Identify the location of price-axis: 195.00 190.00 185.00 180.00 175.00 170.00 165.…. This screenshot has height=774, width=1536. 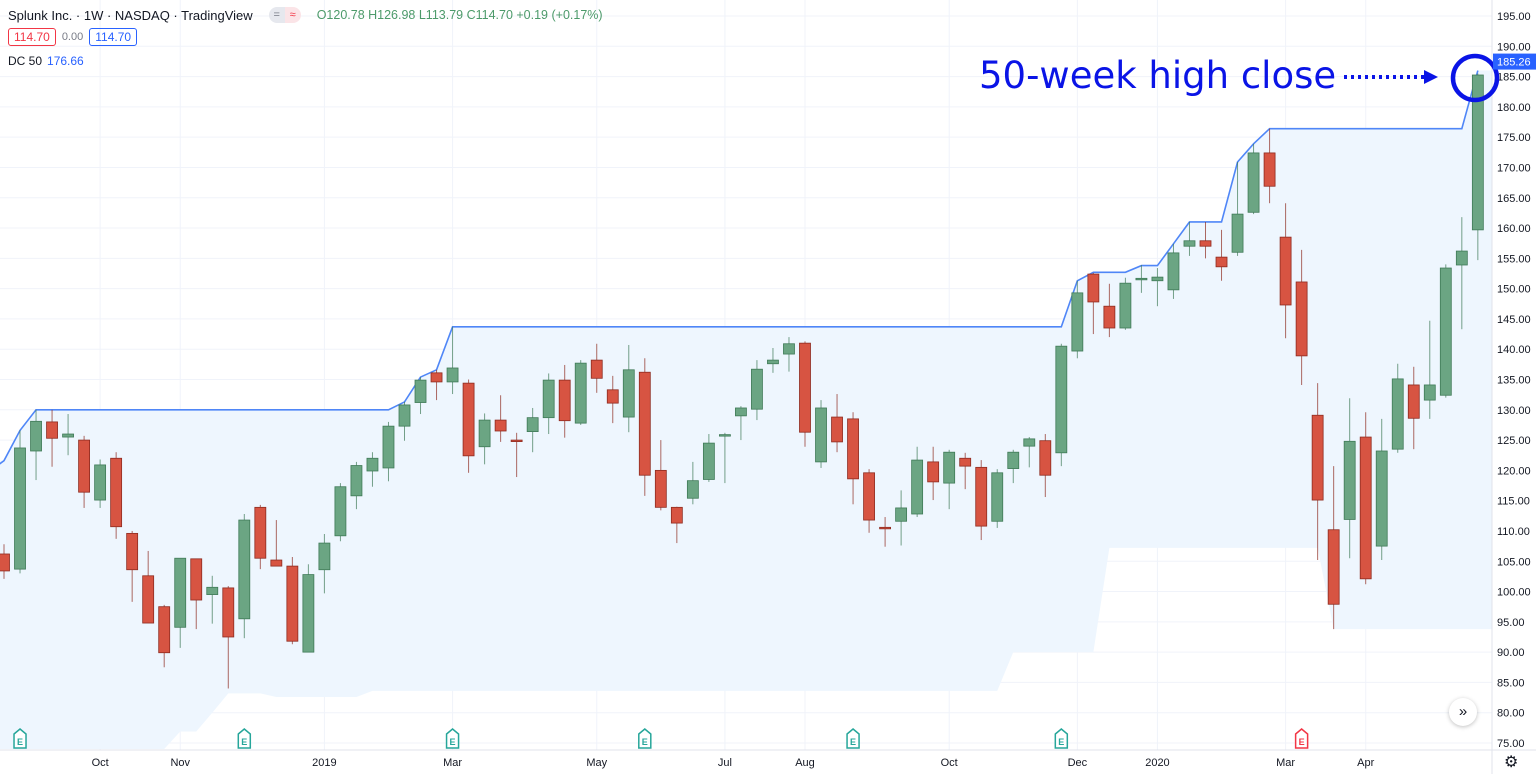
(1514, 380).